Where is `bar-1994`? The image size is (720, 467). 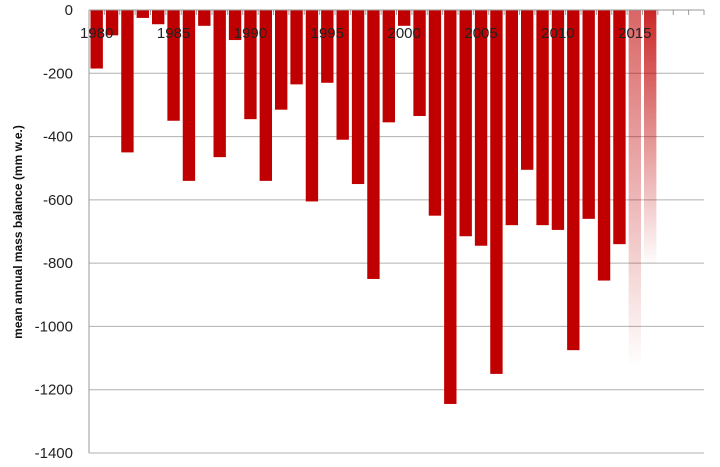 bar-1994 is located at coordinates (312, 106).